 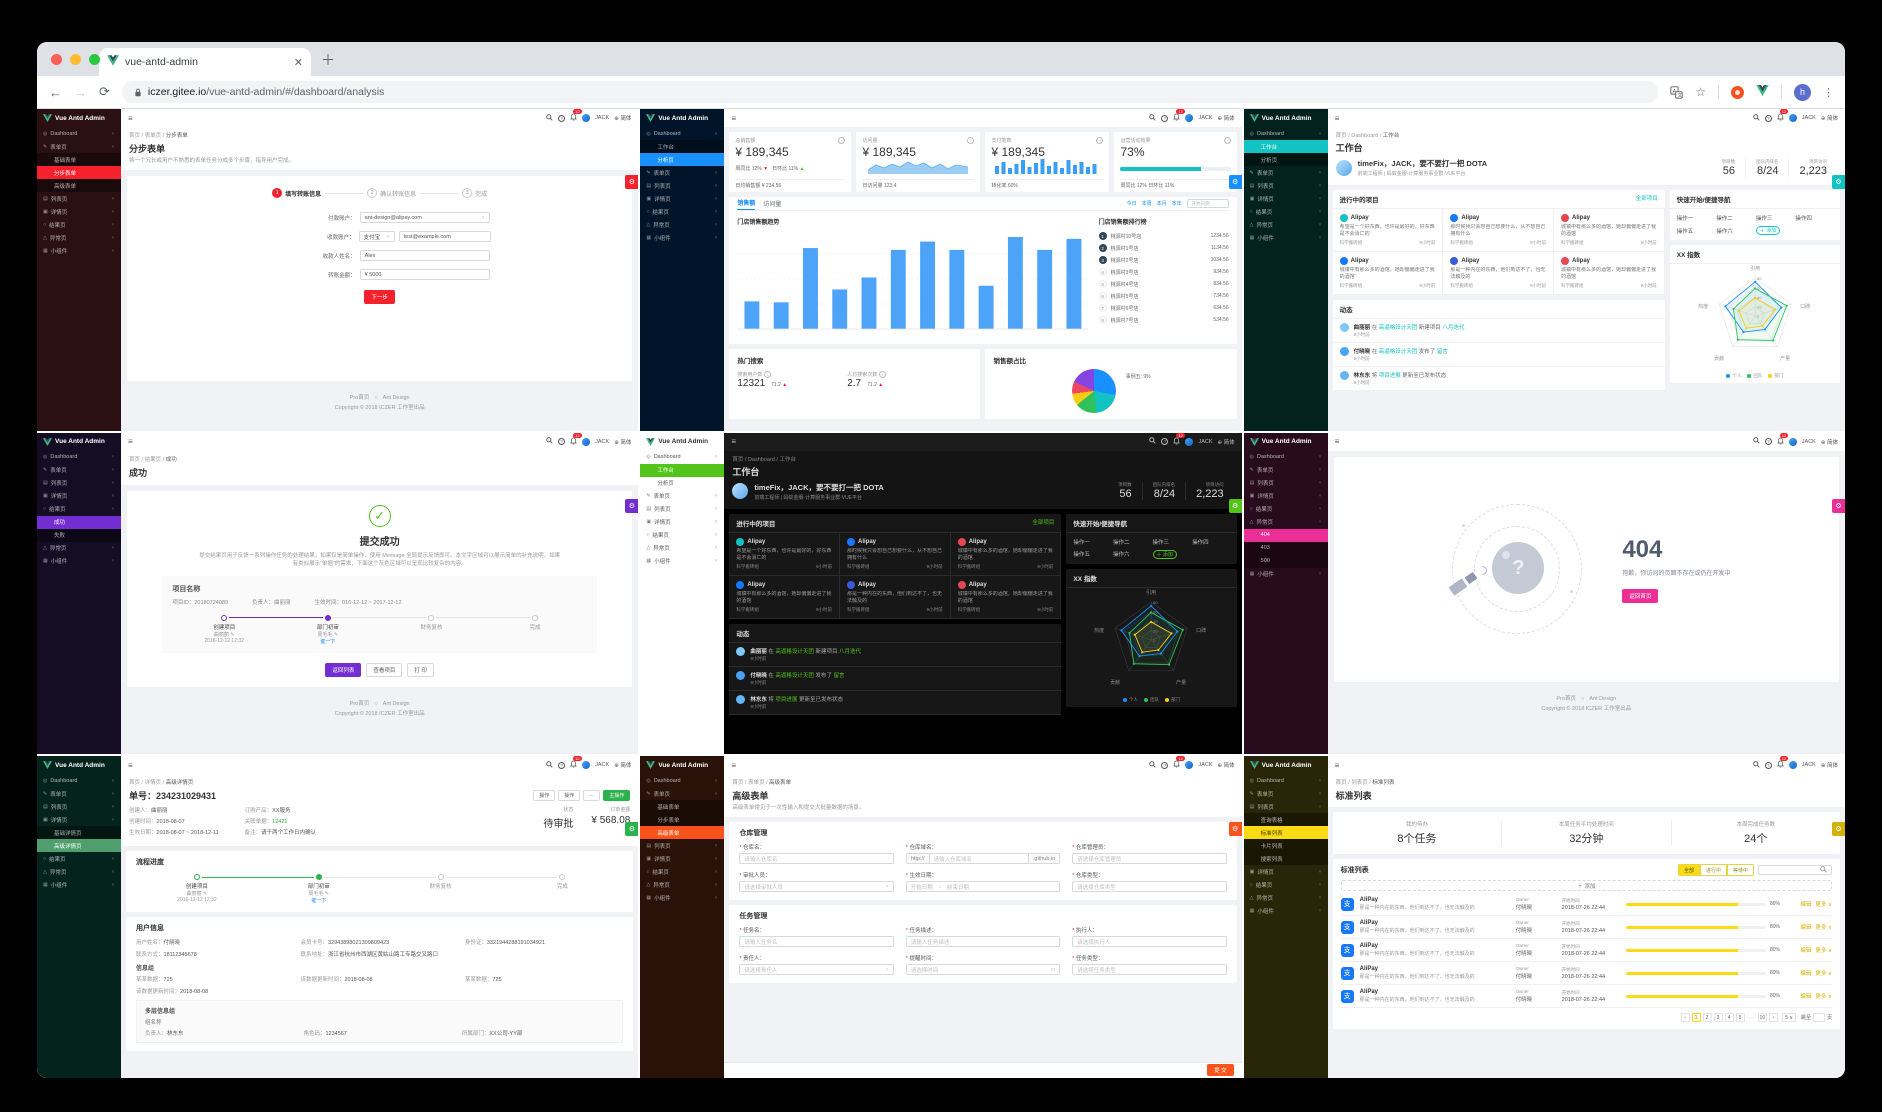 What do you see at coordinates (1751, 1017) in the screenshot?
I see `page-···: ···` at bounding box center [1751, 1017].